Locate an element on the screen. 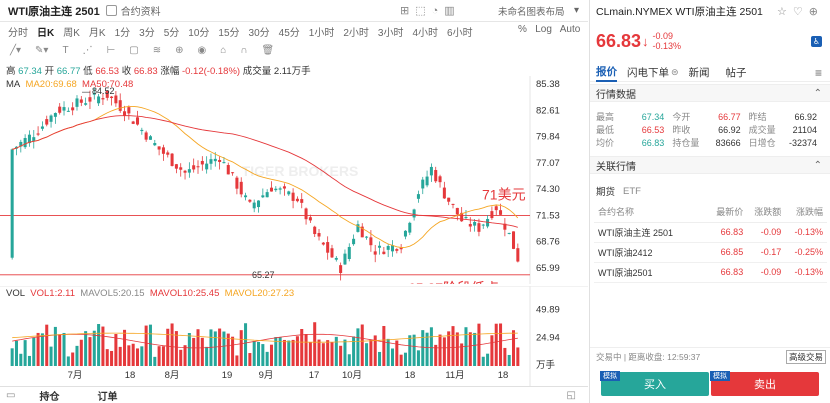 This screenshot has height=403, width=830. accessibility-icon: ♿ is located at coordinates (816, 41).